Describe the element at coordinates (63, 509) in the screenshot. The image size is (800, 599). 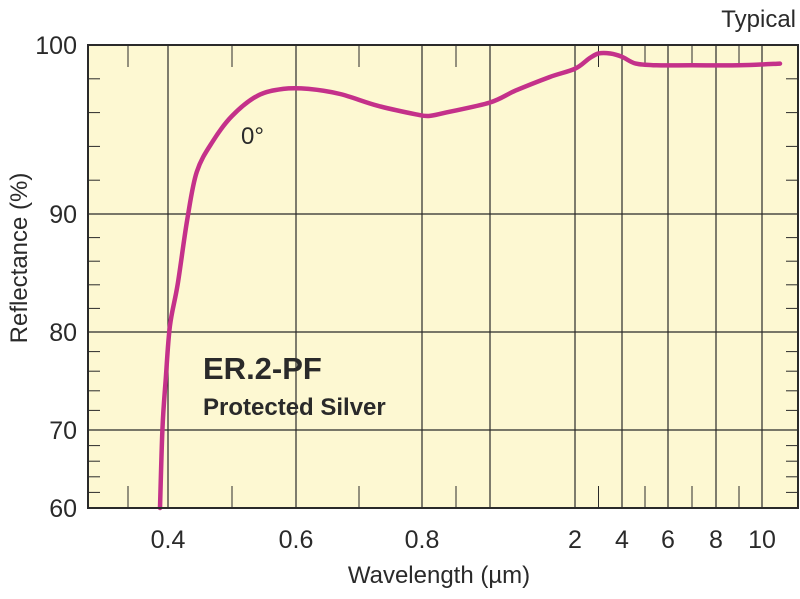
I see `y-tick-label: 60` at that location.